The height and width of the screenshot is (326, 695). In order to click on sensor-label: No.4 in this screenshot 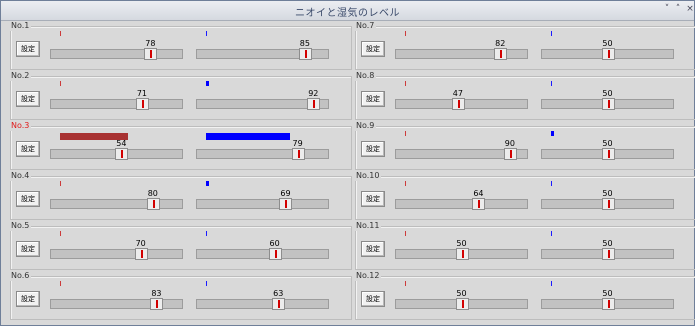, I will do `click(20, 176)`.